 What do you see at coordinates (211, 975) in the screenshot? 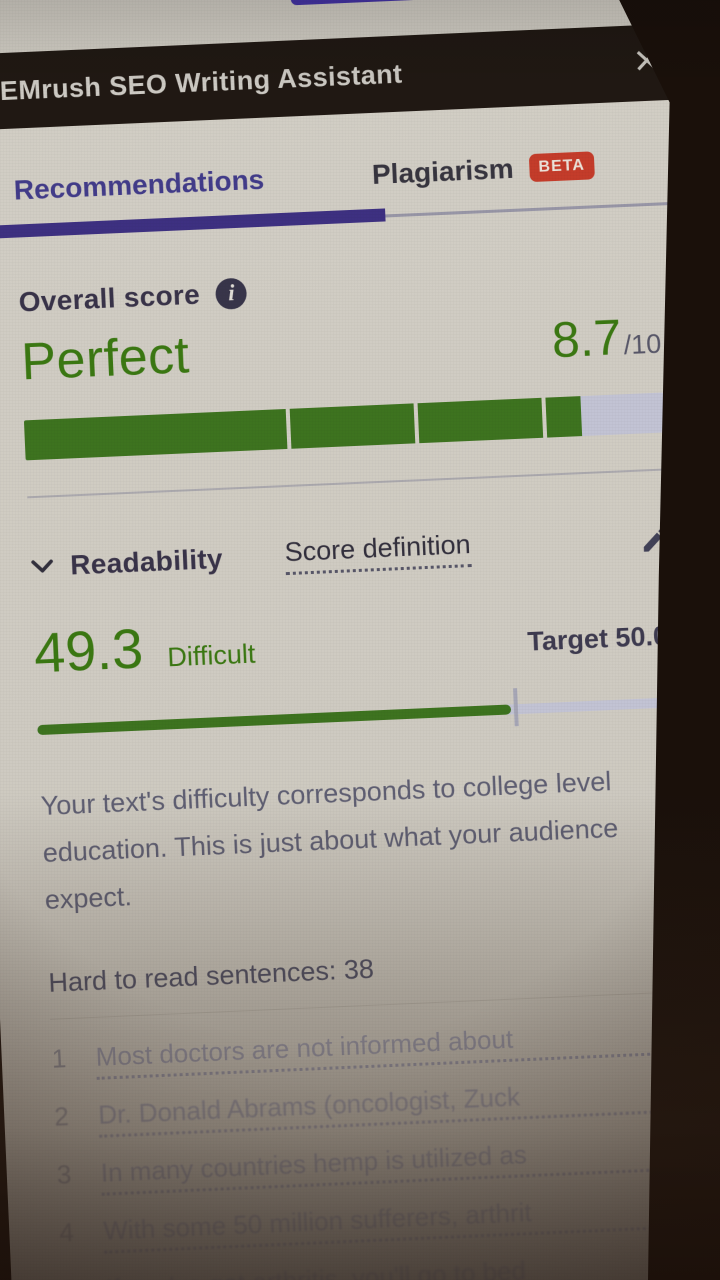
I see `hard-sentences-heading: Hard to read sentences: 38` at bounding box center [211, 975].